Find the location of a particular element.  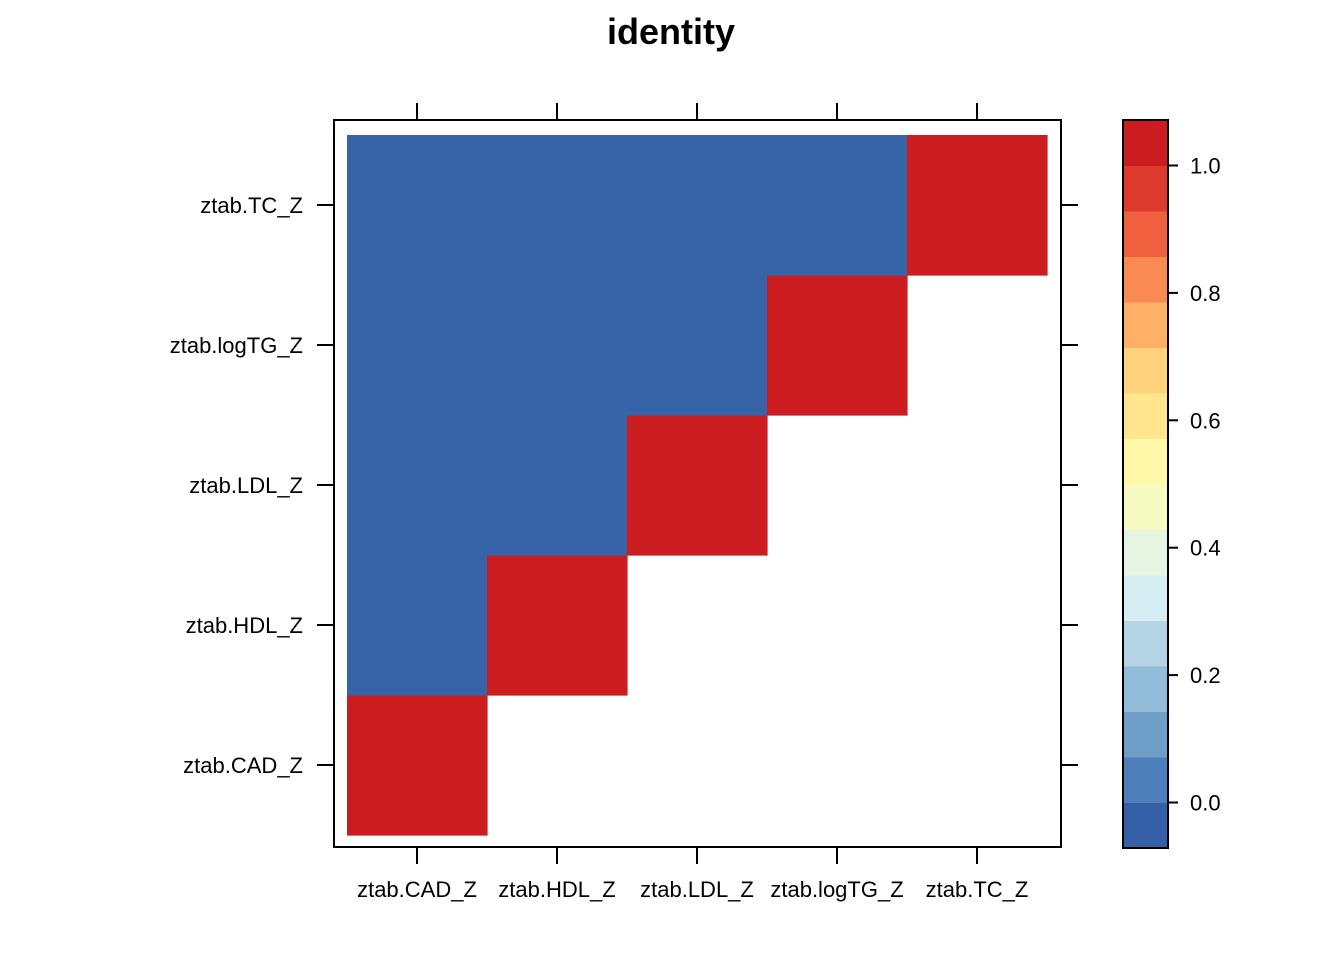

y-tick-label: ztab.LDL_Z is located at coordinates (246, 485).